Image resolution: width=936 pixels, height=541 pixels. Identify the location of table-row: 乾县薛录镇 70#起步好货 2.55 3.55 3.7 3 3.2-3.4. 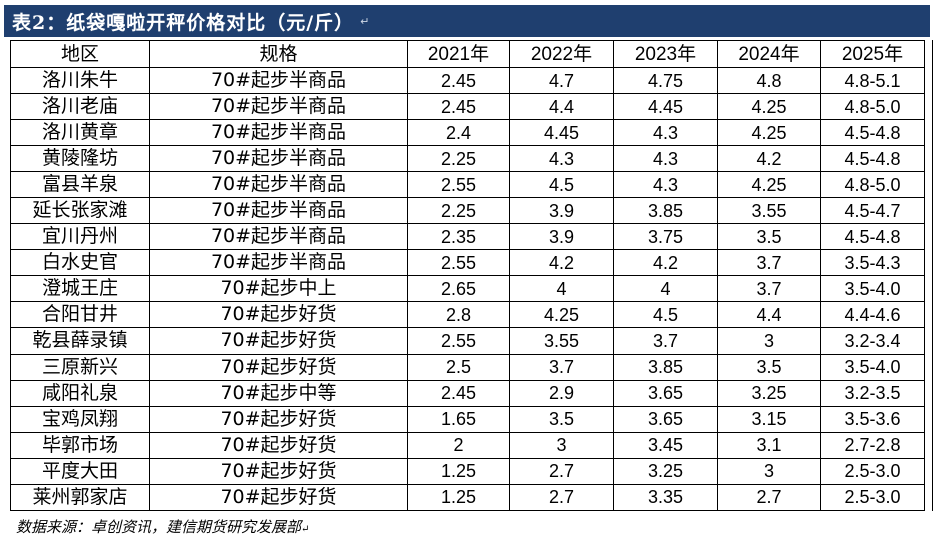
(467, 341).